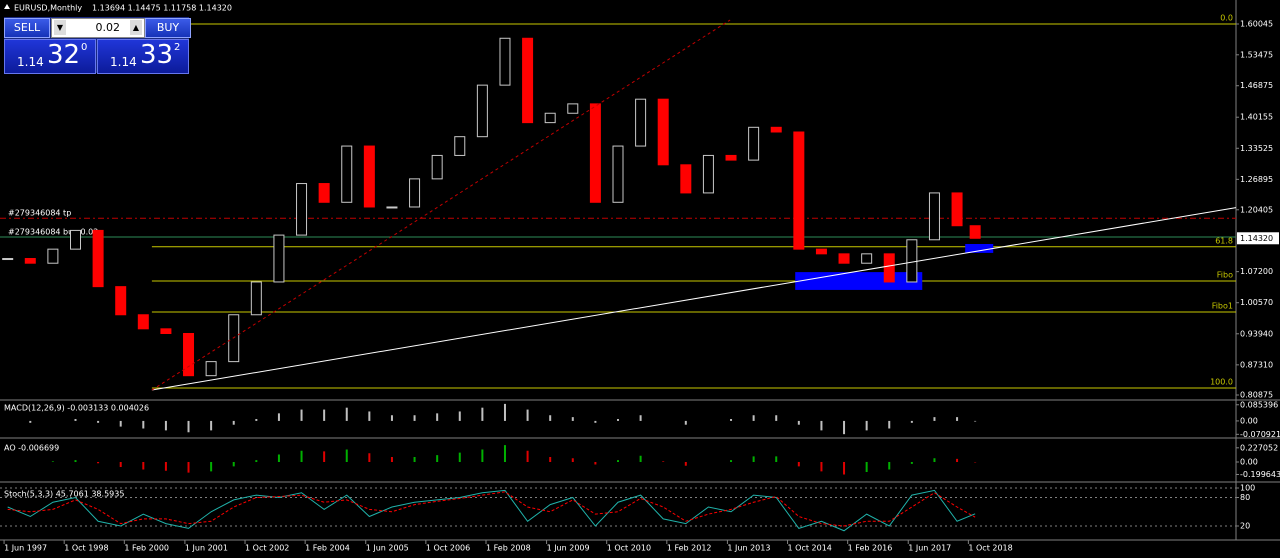 The width and height of the screenshot is (1280, 558). What do you see at coordinates (64, 55) in the screenshot?
I see `price-big: 32` at bounding box center [64, 55].